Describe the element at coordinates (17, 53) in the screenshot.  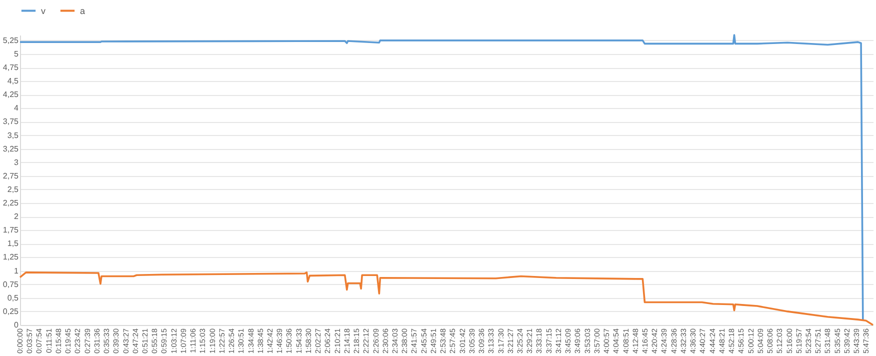
I see `y-tick-label: 5` at that location.